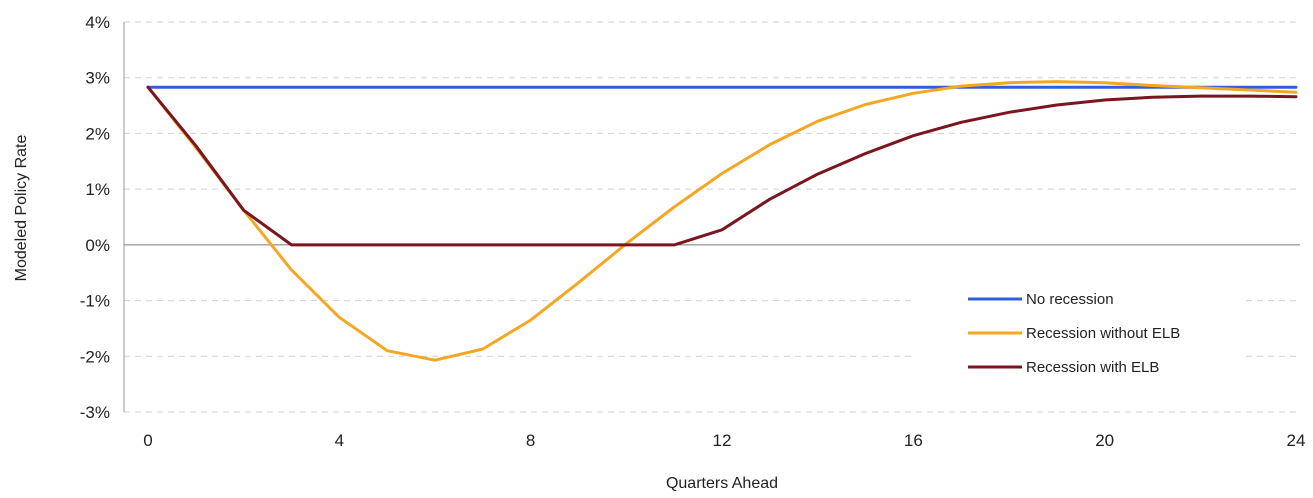 The image size is (1313, 498). What do you see at coordinates (722, 440) in the screenshot?
I see `x-tick-label: 12` at bounding box center [722, 440].